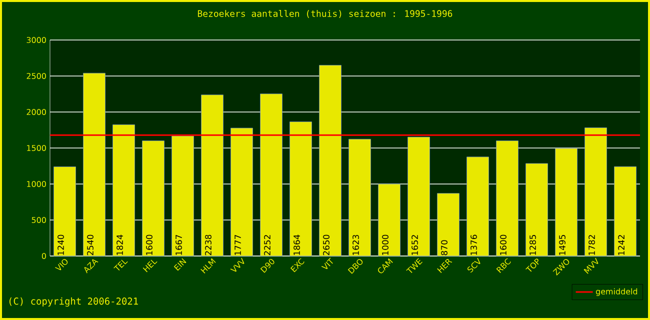  I want to click on data-label: 1782, so click(591, 245).